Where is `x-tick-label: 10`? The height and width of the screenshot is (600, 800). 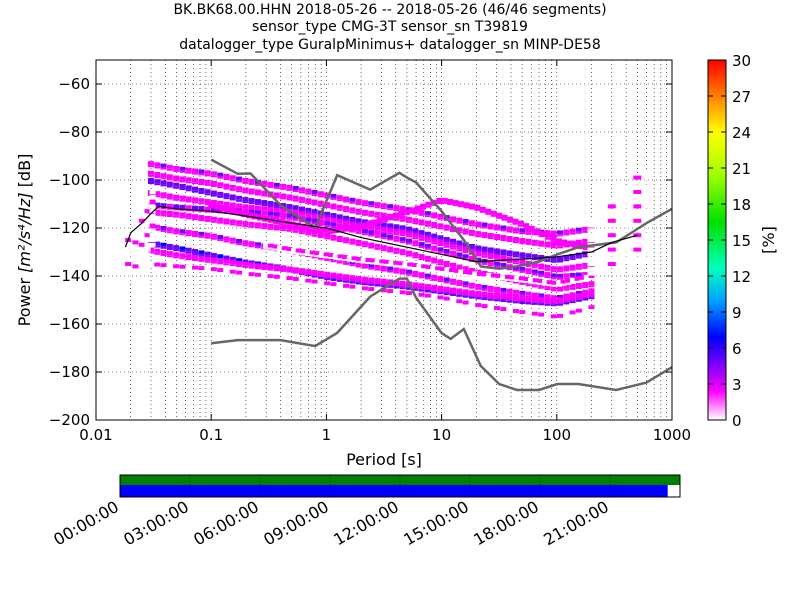 x-tick-label: 10 is located at coordinates (441, 435).